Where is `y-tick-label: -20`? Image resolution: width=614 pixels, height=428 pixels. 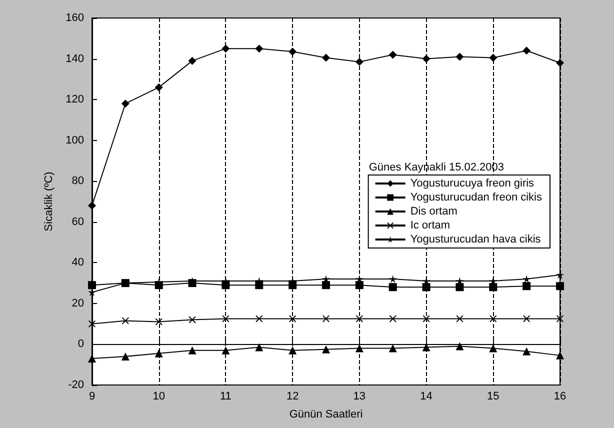 y-tick-label: -20 is located at coordinates (76, 385).